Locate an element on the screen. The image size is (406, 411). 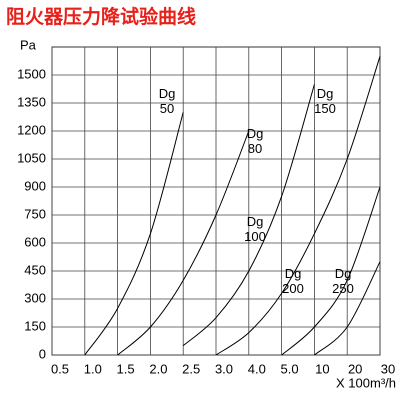
y-tick-label: 900 is located at coordinates (35, 185).